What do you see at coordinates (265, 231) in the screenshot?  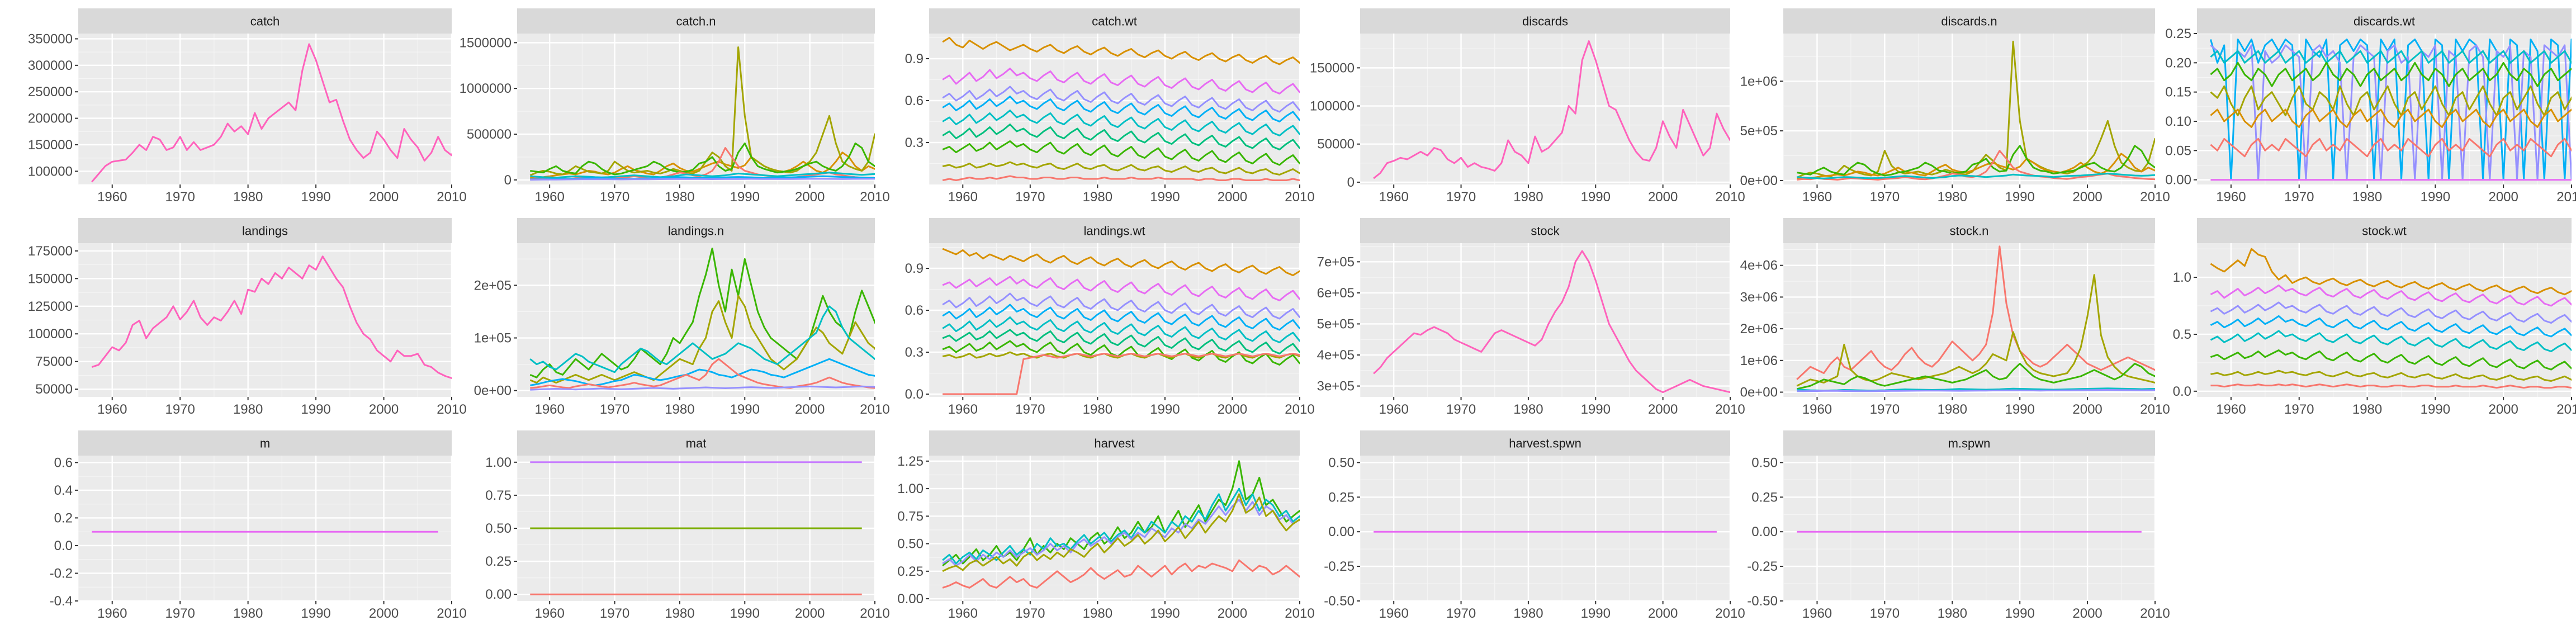 I see `facet-title: landings` at bounding box center [265, 231].